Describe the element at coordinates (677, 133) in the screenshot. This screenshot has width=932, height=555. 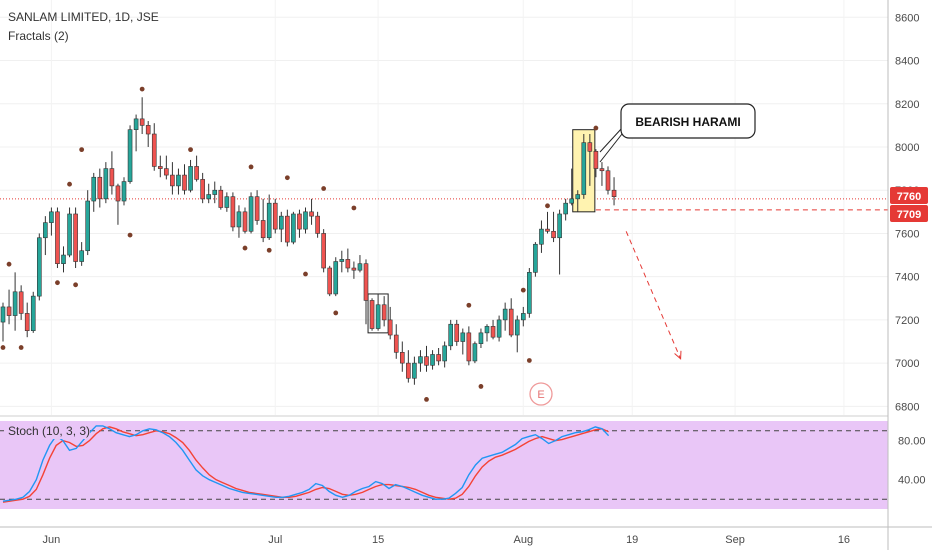
I see `pattern-callout: BEARISH HARAMI` at that location.